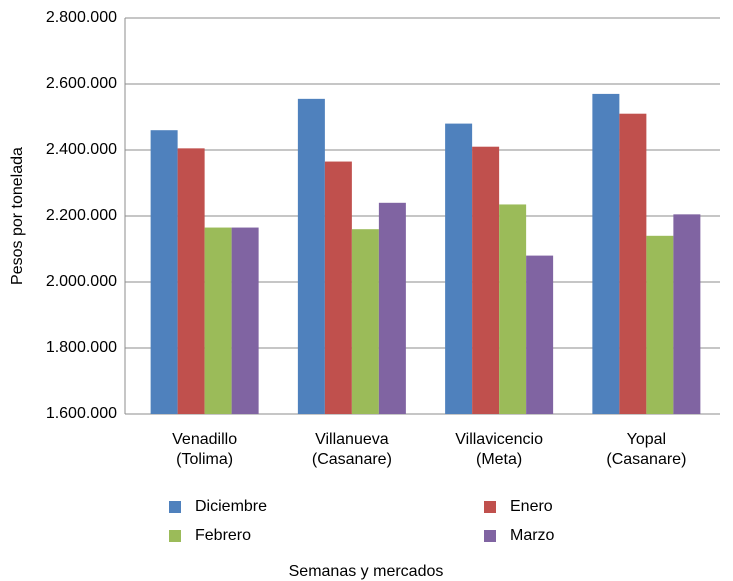  Describe the element at coordinates (81, 17) in the screenshot. I see `y-tick-label: 2.800.000` at that location.